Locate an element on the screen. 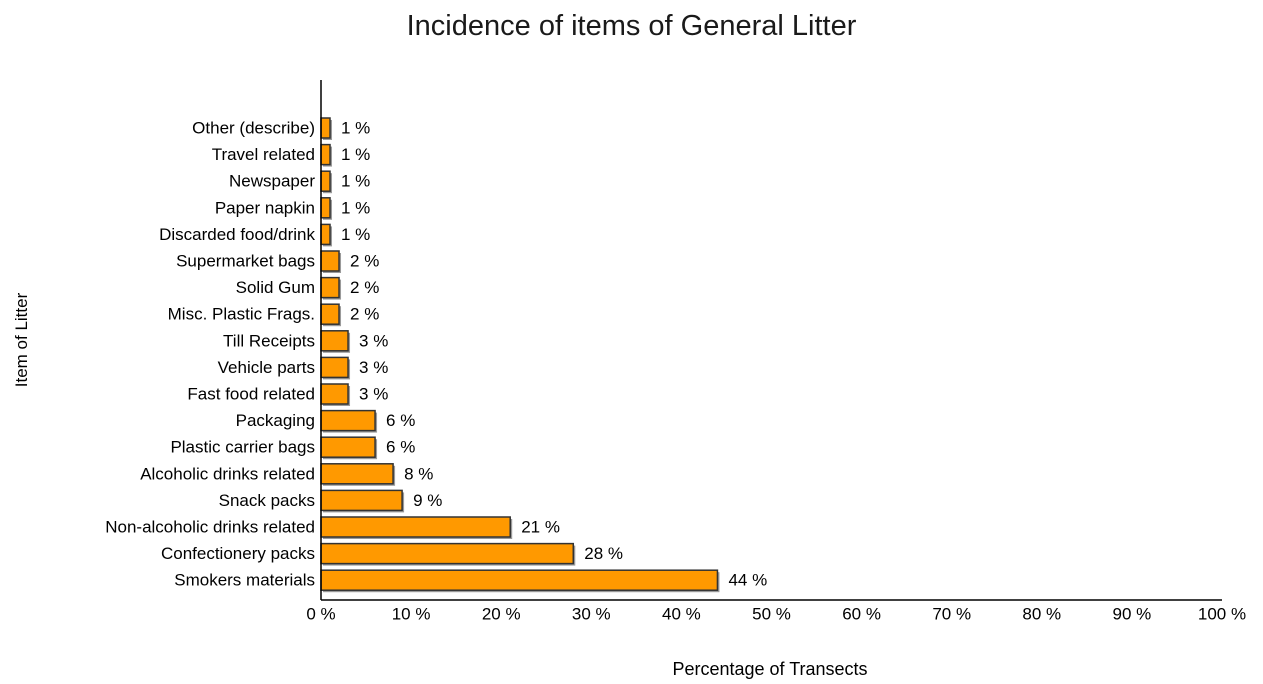 The image size is (1263, 684). x-axis-title: Percentage of Transects is located at coordinates (770, 669).